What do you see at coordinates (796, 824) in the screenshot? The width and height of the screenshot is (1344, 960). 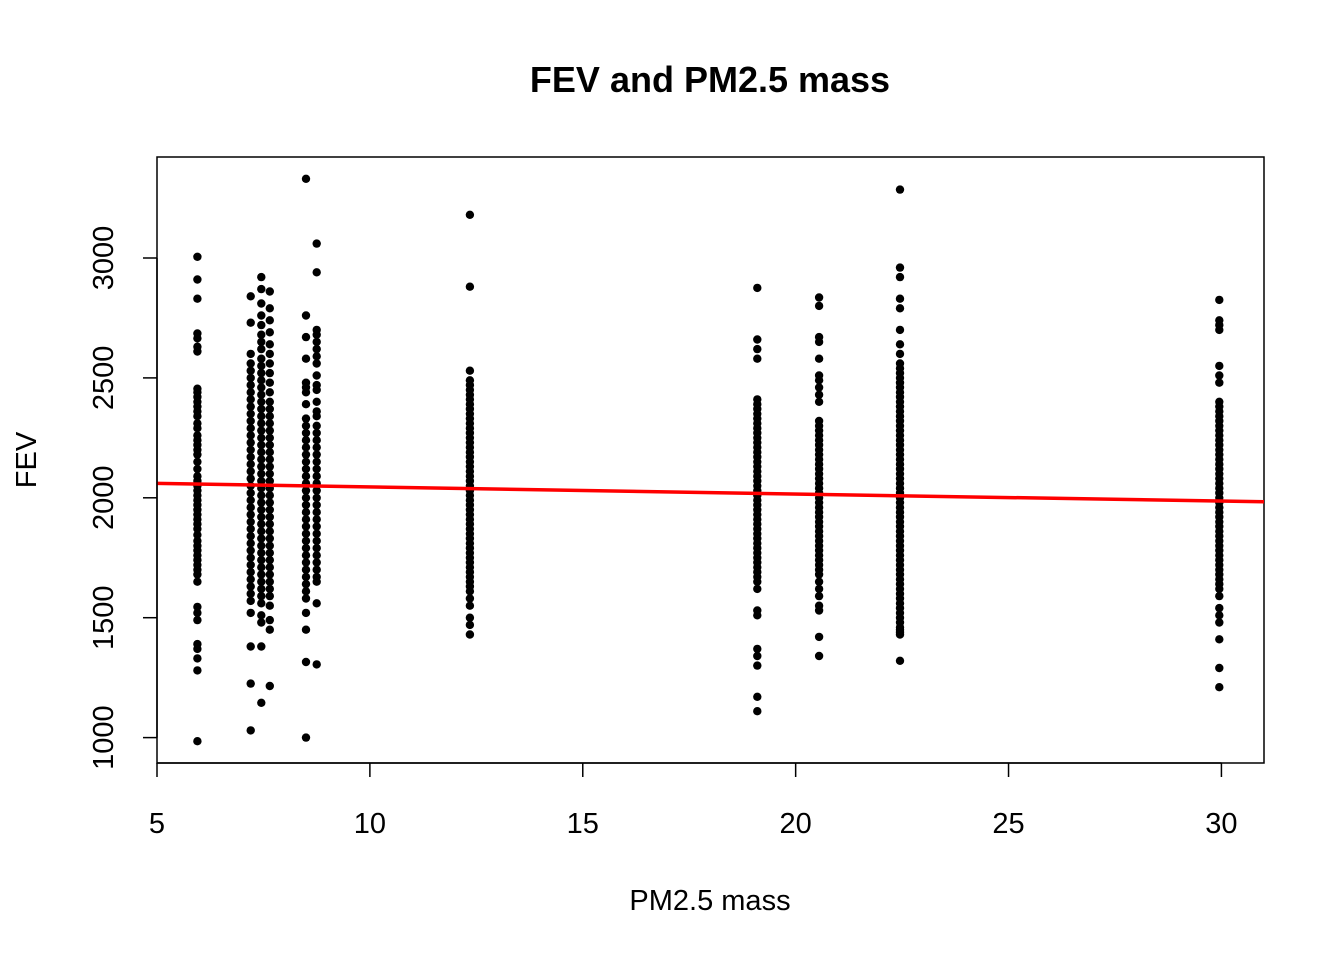 I see `x-tick-label: 20` at bounding box center [796, 824].